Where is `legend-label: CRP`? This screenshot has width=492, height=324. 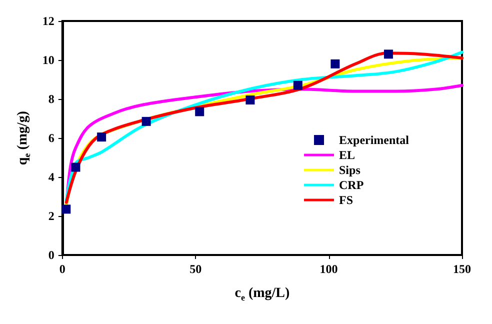
legend-label: CRP is located at coordinates (351, 185).